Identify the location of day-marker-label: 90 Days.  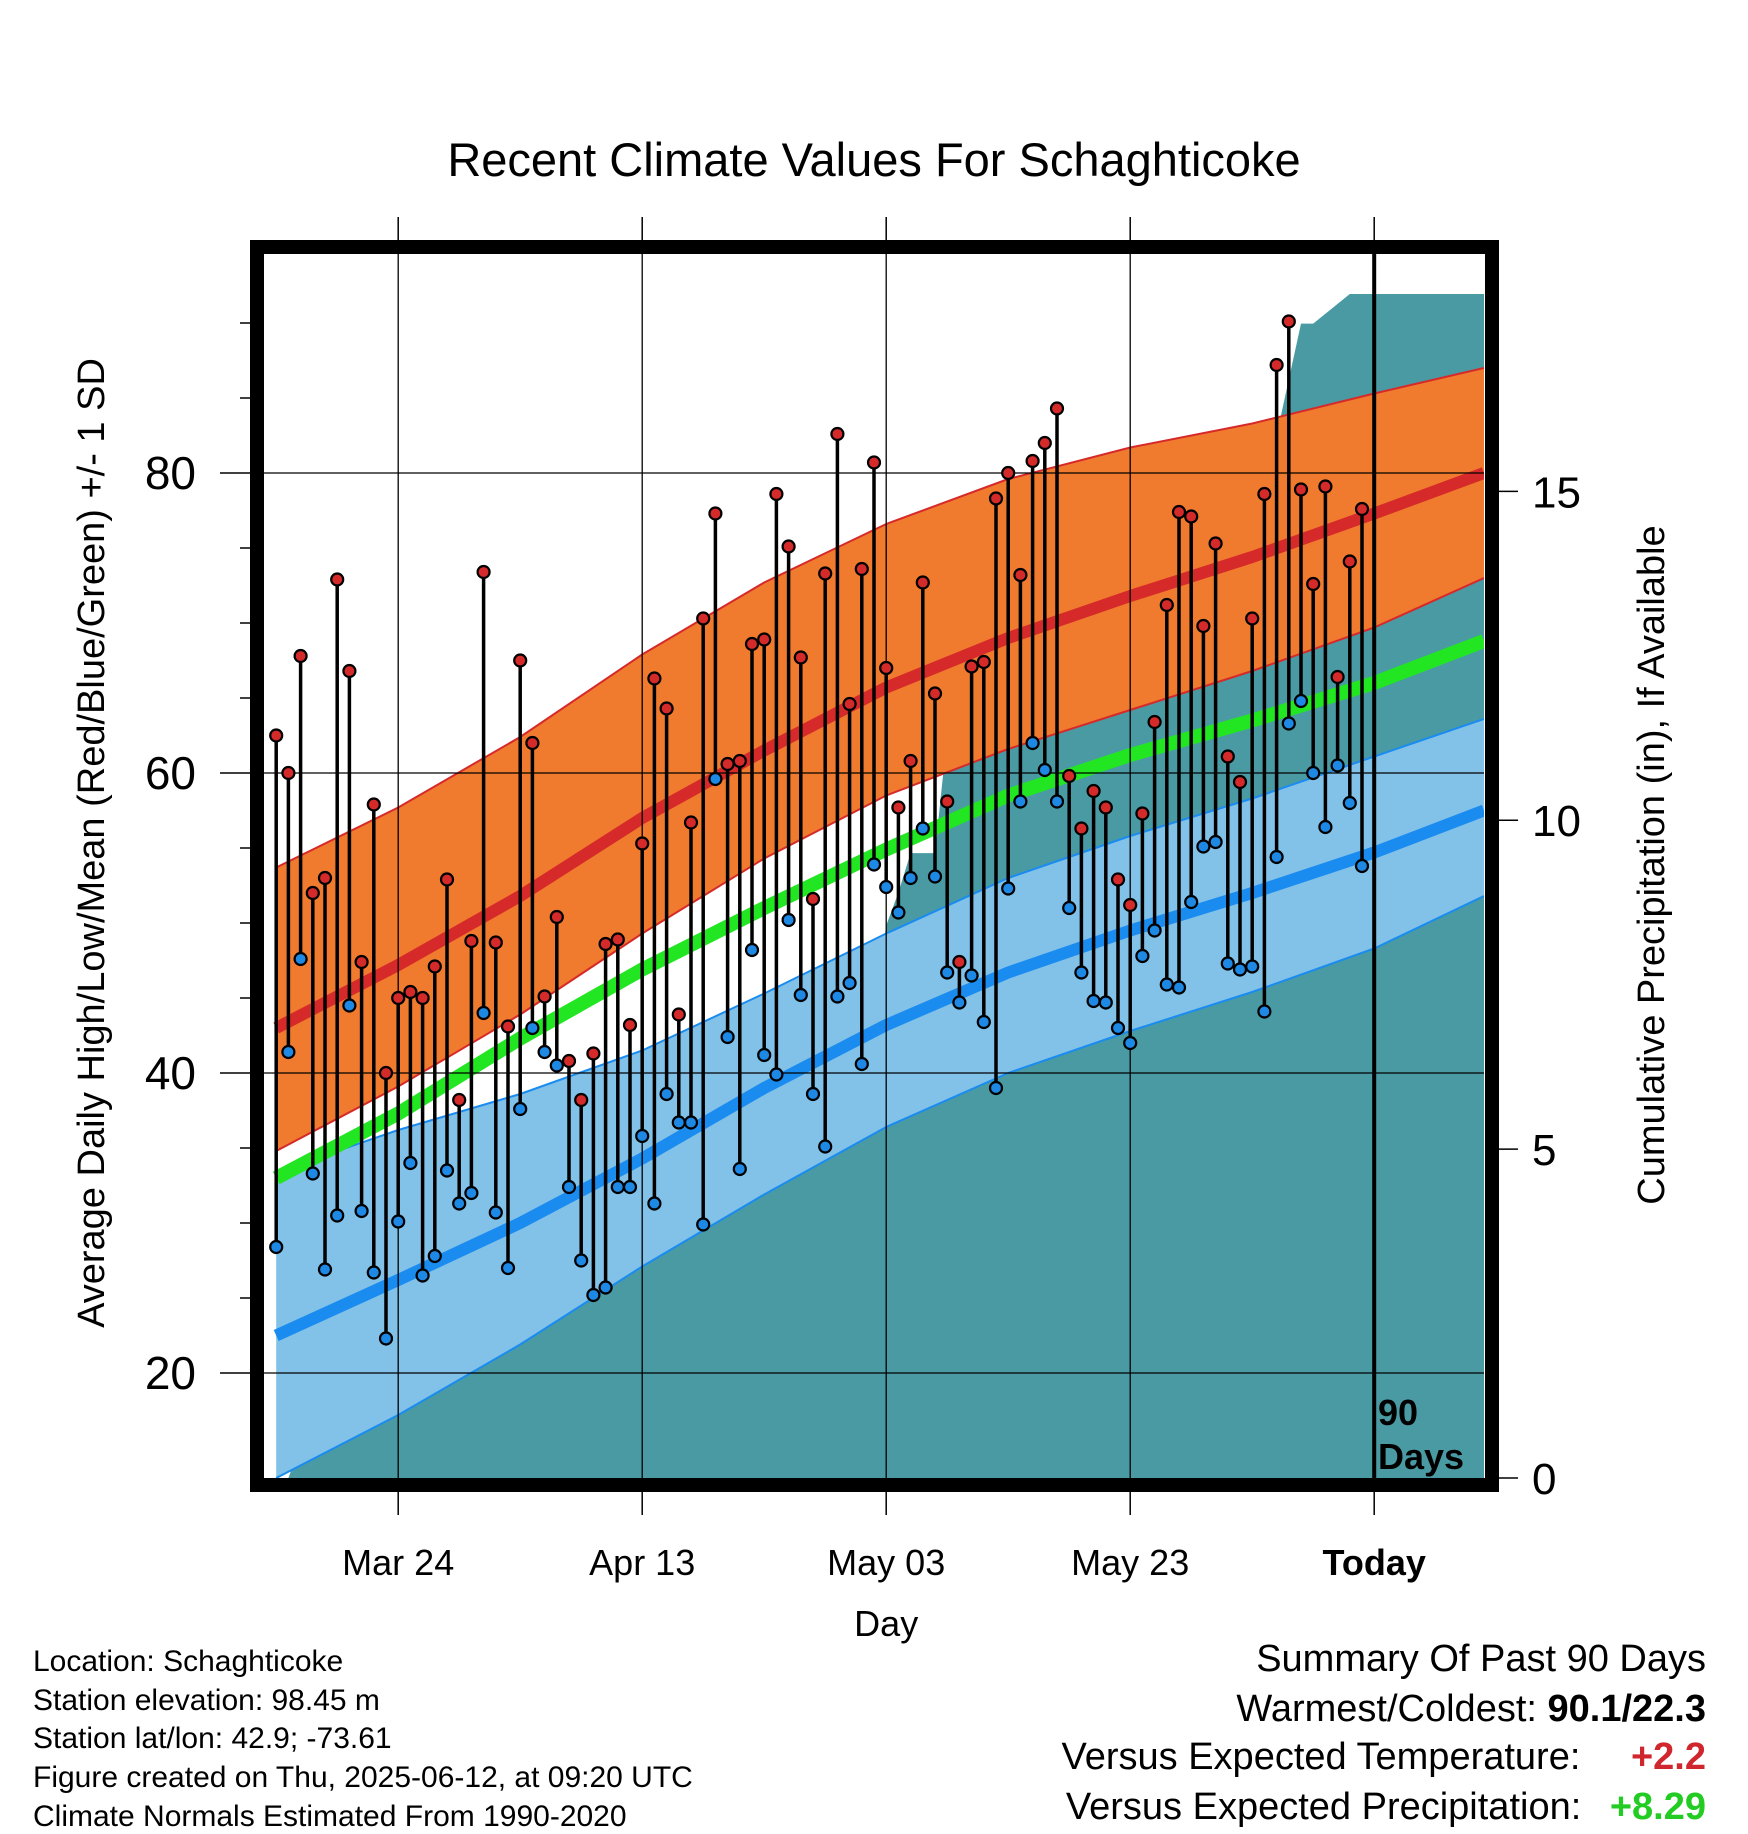
(1421, 1434).